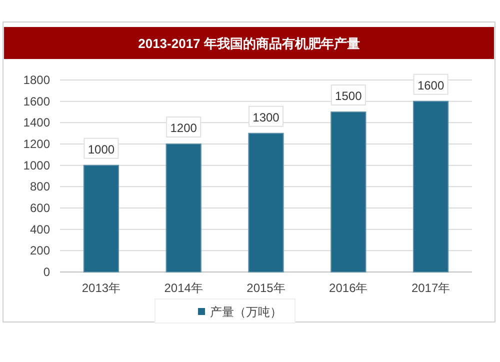  I want to click on legend-label: 产量（万吨）, so click(246, 312).